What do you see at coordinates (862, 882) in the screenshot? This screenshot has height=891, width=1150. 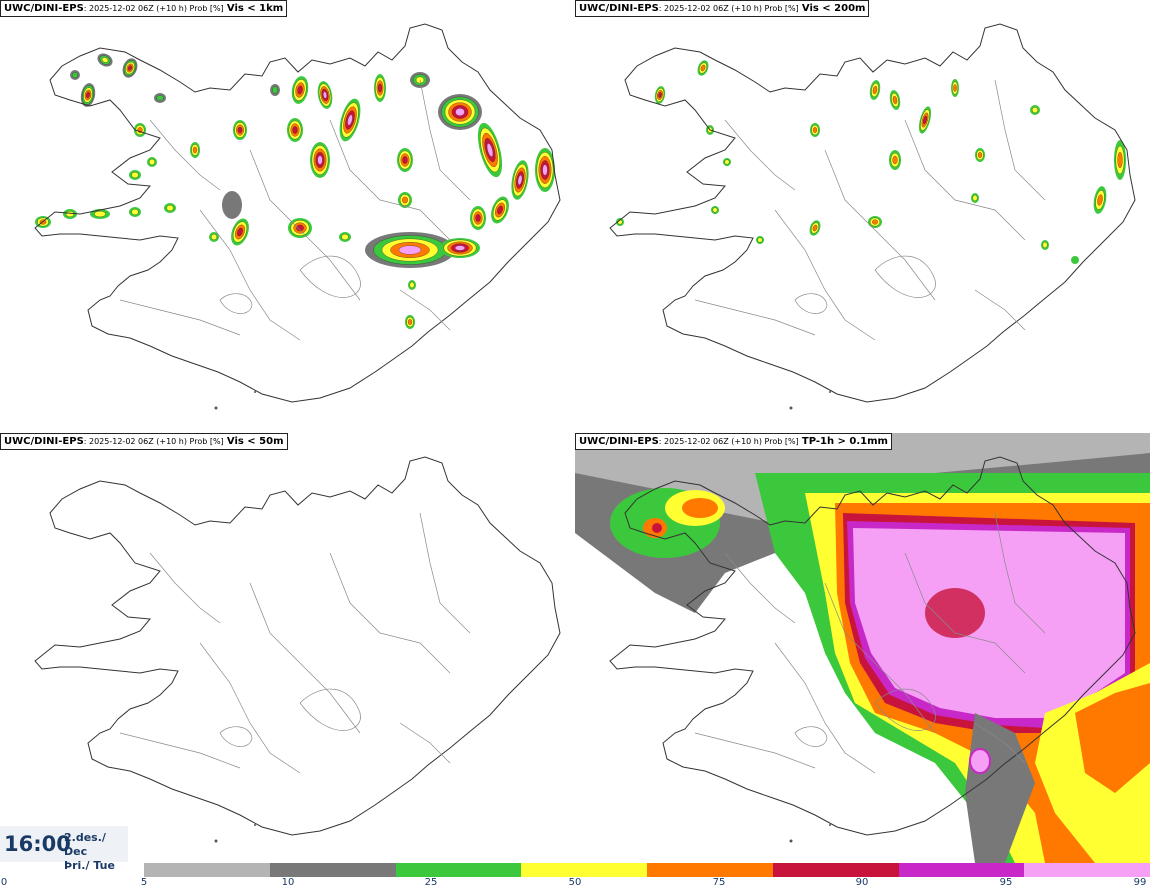 I see `colorbar-tick: 90` at bounding box center [862, 882].